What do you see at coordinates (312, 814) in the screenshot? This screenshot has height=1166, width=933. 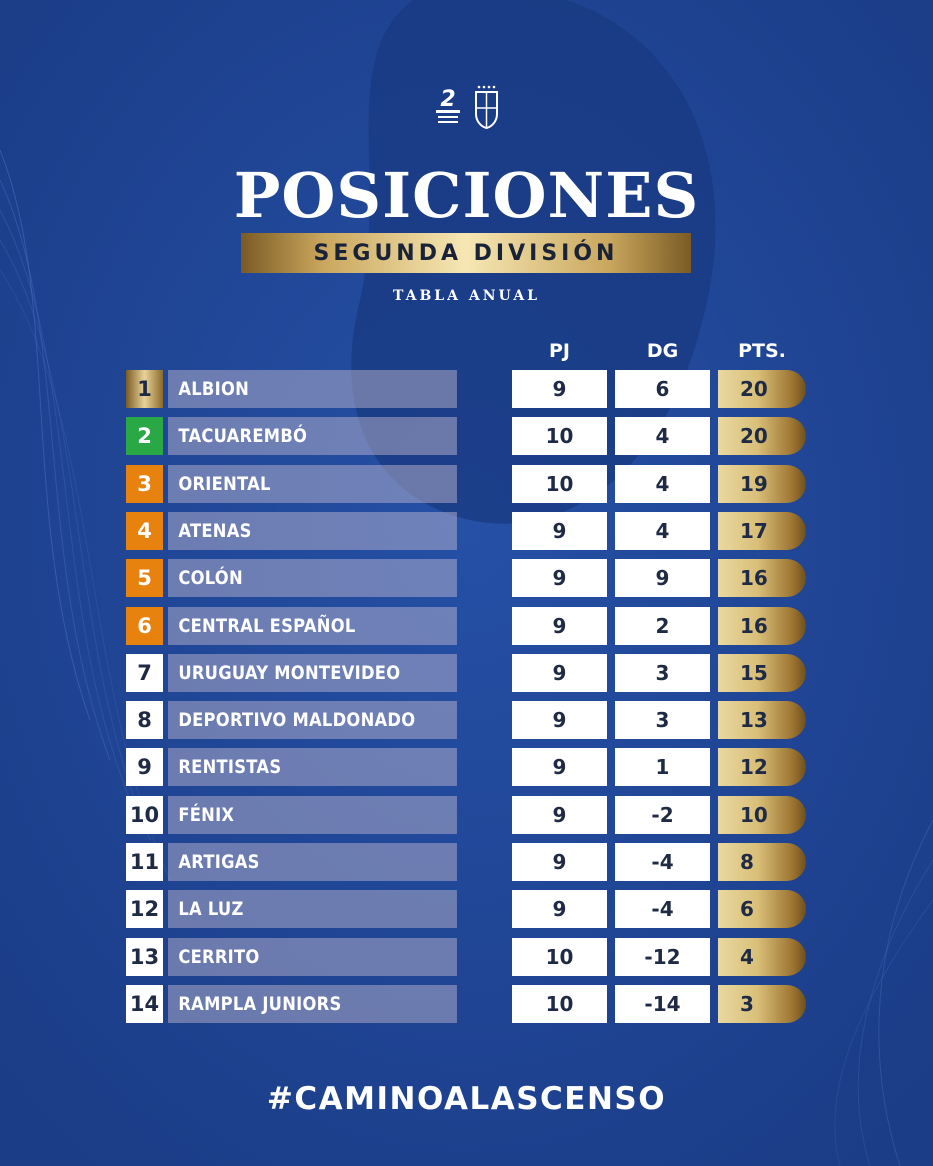 I see `team-name: FÉNIX` at bounding box center [312, 814].